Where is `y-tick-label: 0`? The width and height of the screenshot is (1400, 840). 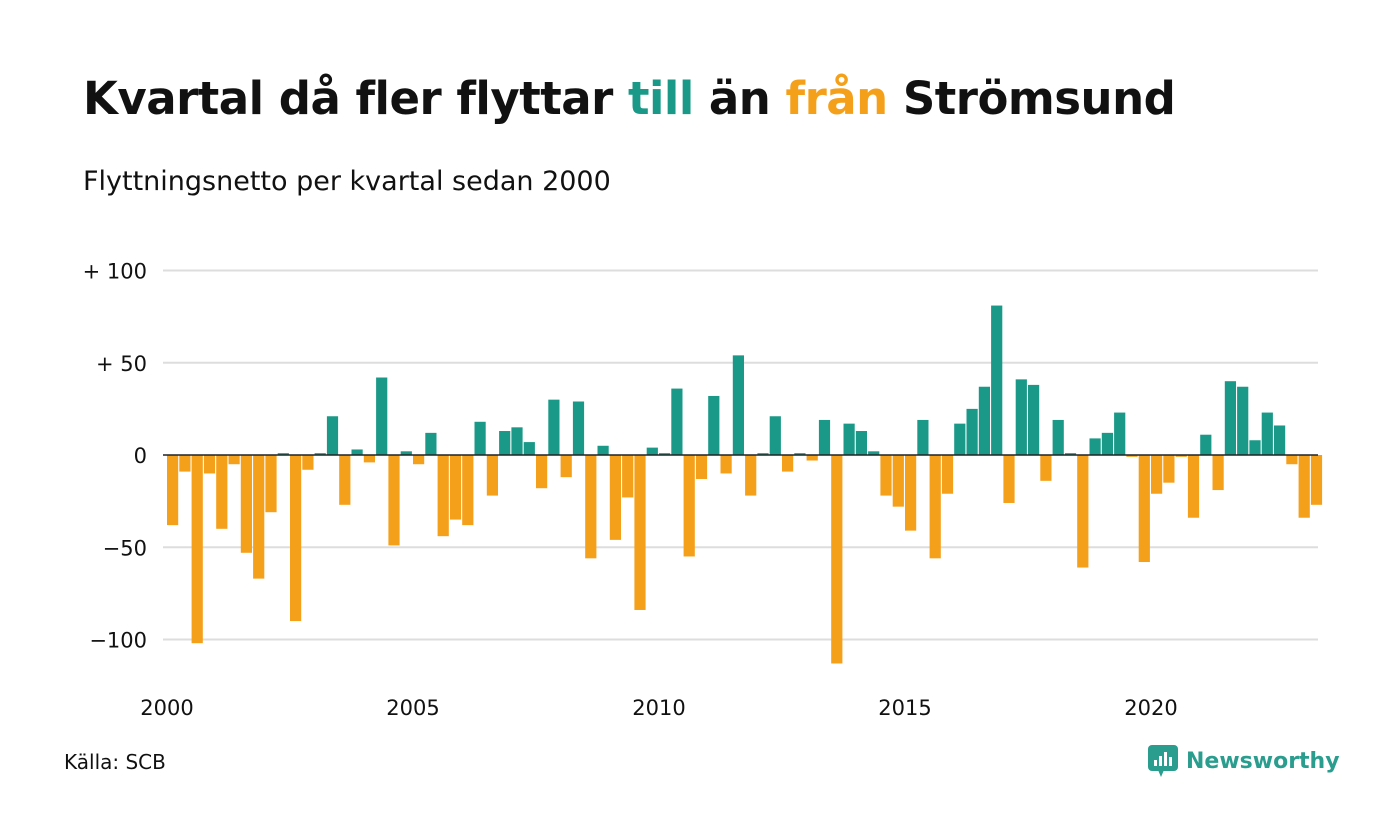
y-tick-label: 0 is located at coordinates (140, 456).